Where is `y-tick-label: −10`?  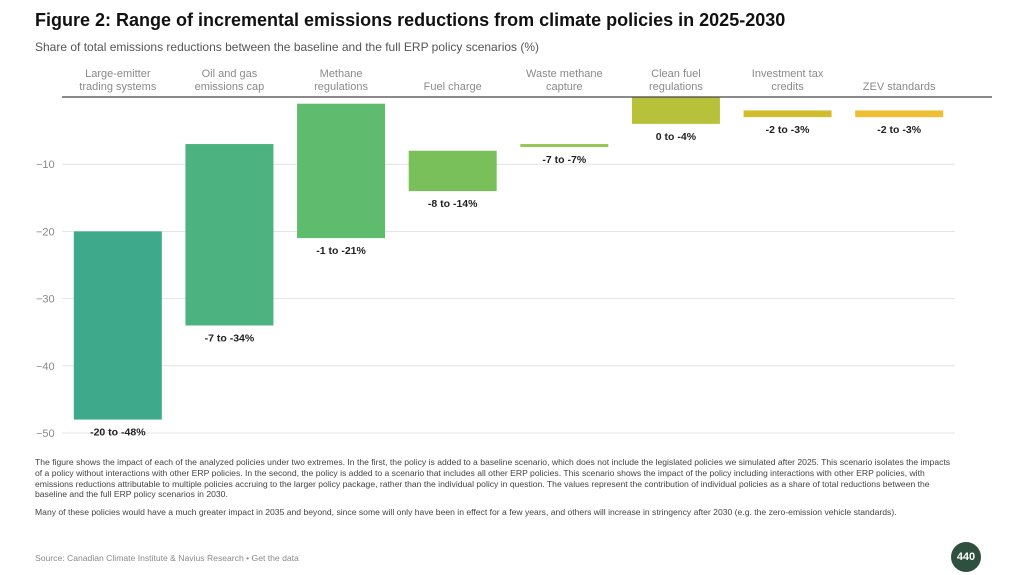 y-tick-label: −10 is located at coordinates (45, 165).